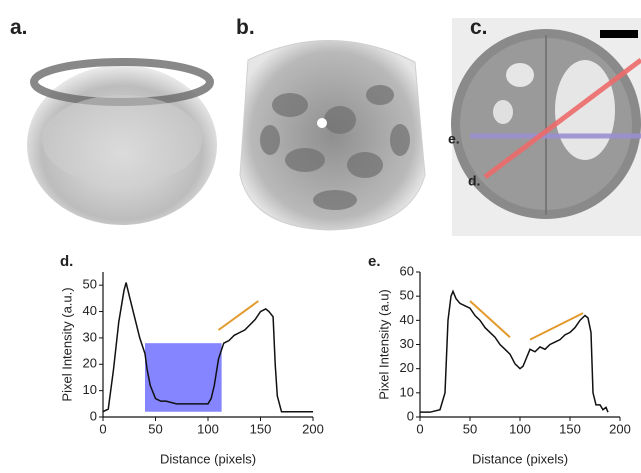 This screenshot has height=473, width=641. Describe the element at coordinates (19, 27) in the screenshot. I see `panel-label: a.` at that location.